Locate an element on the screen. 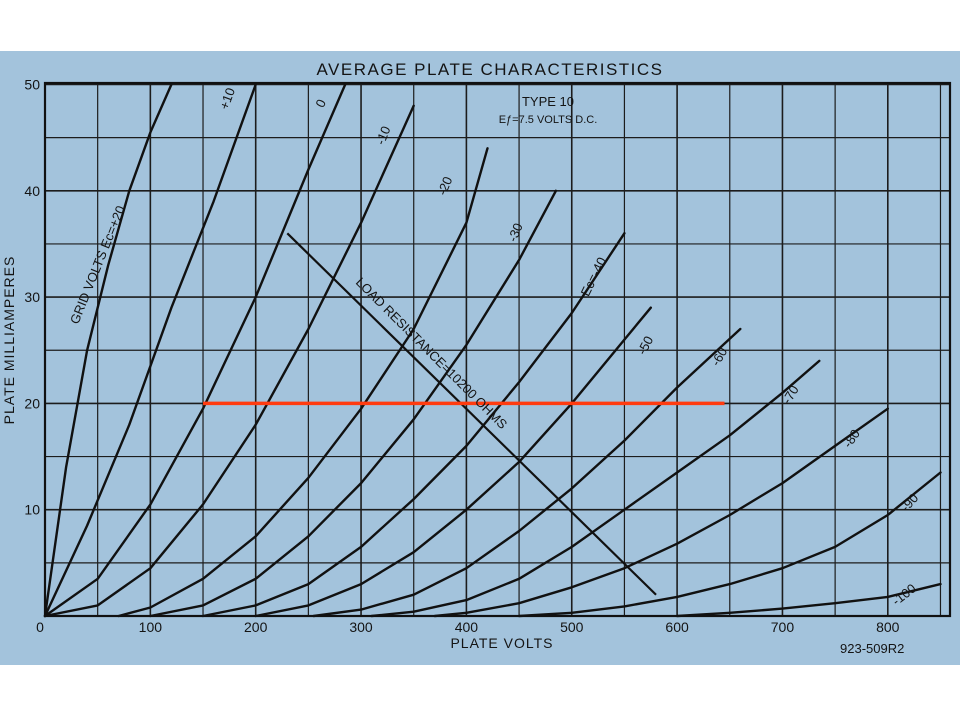 The image size is (960, 720). filament-voltage-note: Eƒ=7.5 VOLTS D.C. is located at coordinates (548, 120).